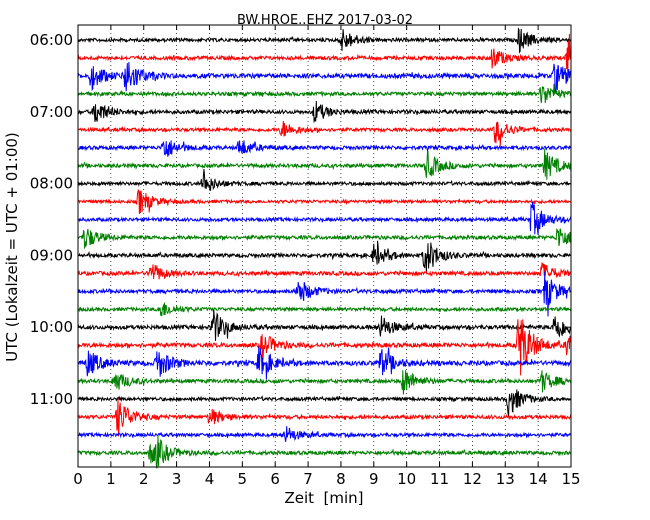 This screenshot has width=650, height=520. Describe the element at coordinates (325, 20) in the screenshot. I see `chart-title: BW.HROE..EHZ 2017-03-02` at that location.